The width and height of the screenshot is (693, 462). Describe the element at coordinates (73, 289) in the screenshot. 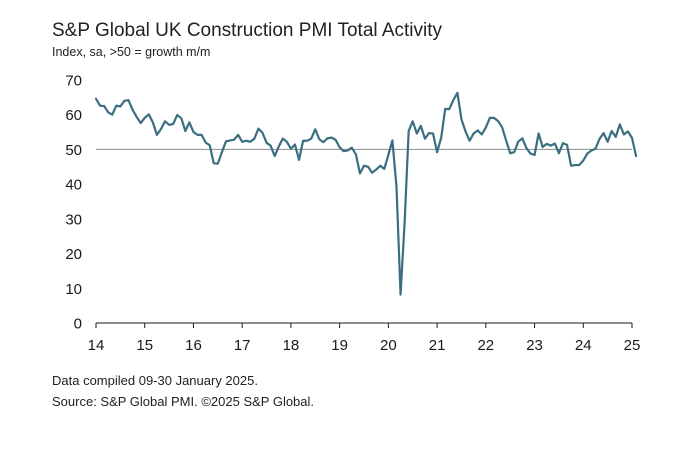

I see `y-tick-label: 10` at that location.